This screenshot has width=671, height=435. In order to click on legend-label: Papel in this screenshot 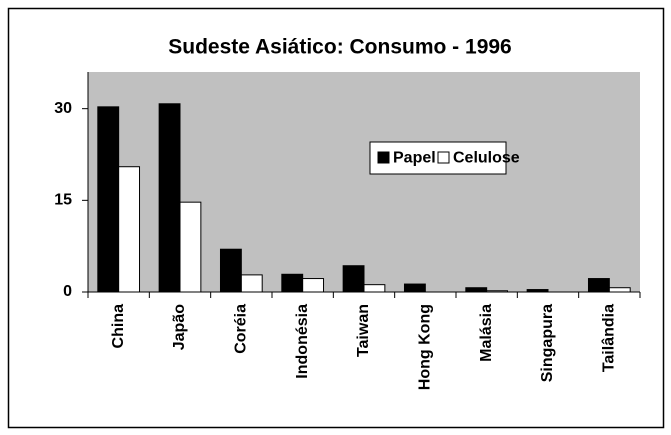, I will do `click(414, 158)`.